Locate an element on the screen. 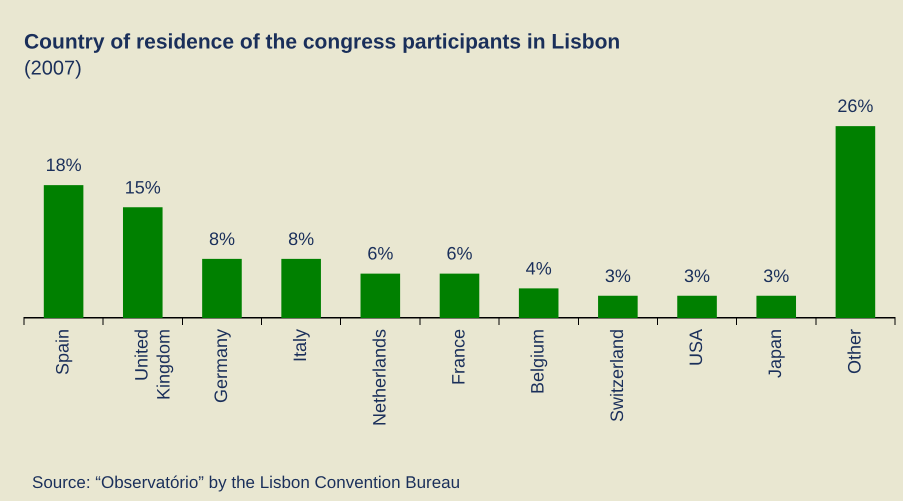 The height and width of the screenshot is (501, 903). x-tick-label: United Kingdom is located at coordinates (153, 364).